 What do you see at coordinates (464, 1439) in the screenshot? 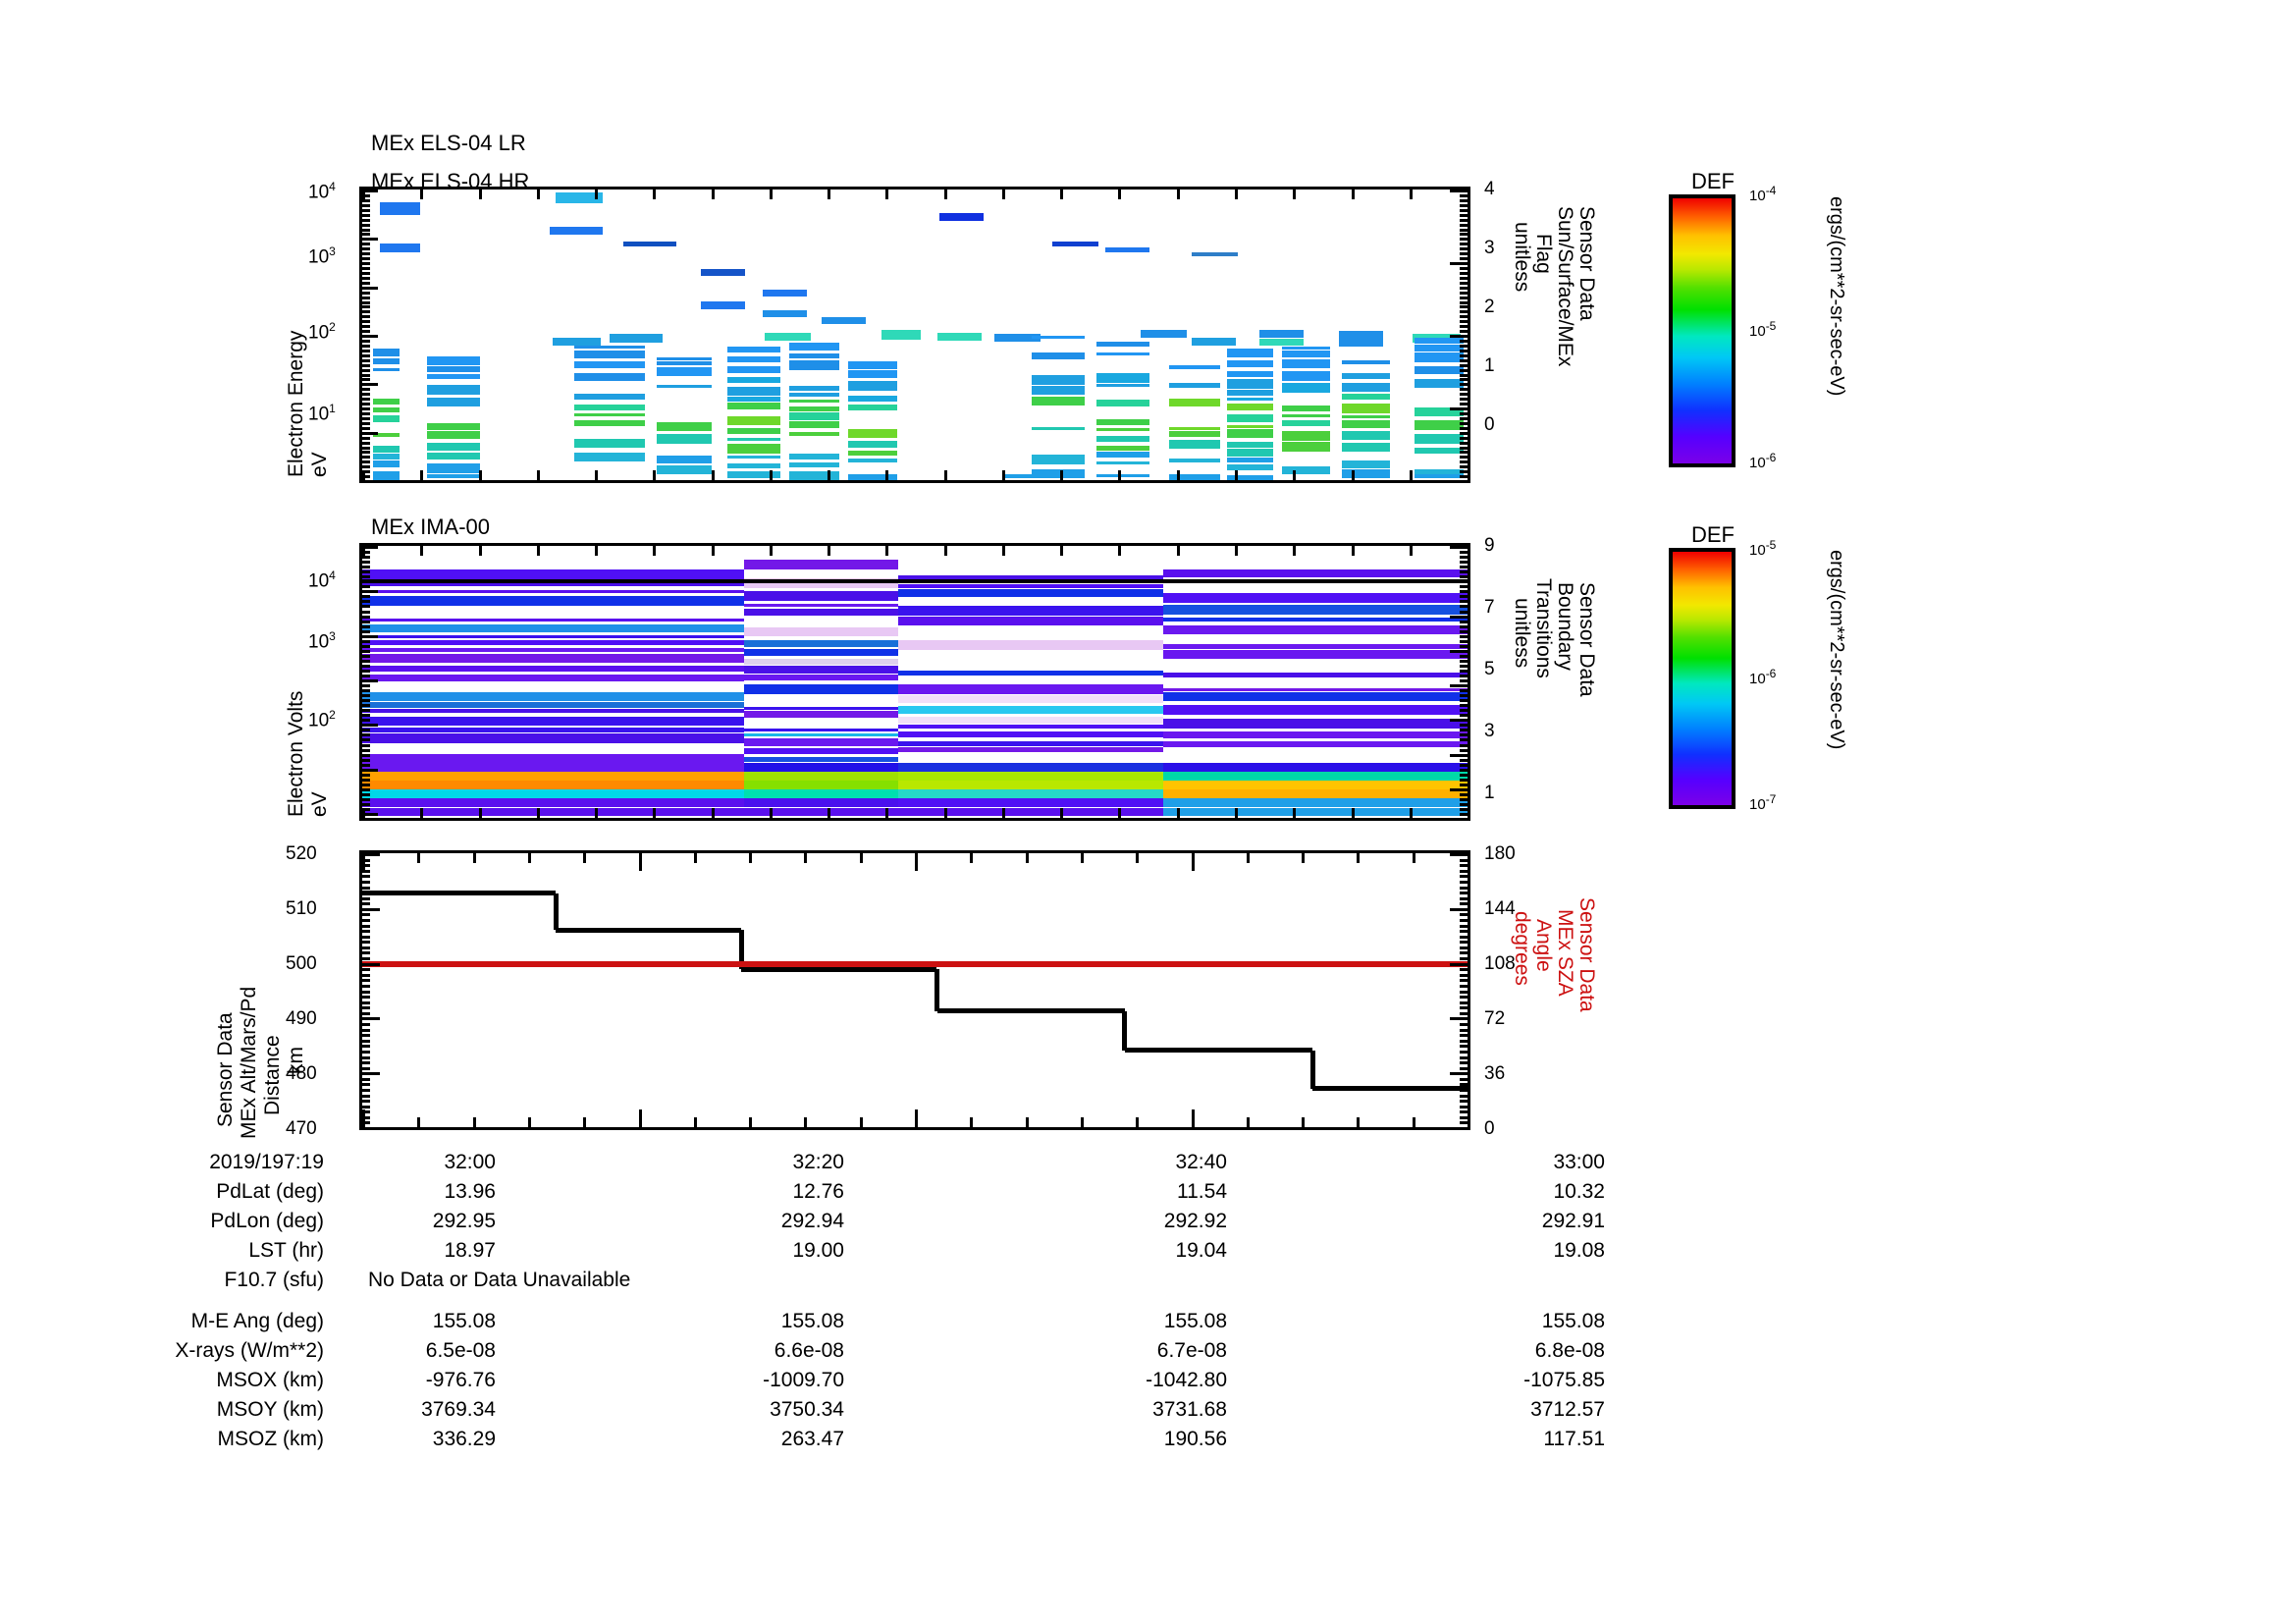
I see `table-cell: 336.29` at bounding box center [464, 1439].